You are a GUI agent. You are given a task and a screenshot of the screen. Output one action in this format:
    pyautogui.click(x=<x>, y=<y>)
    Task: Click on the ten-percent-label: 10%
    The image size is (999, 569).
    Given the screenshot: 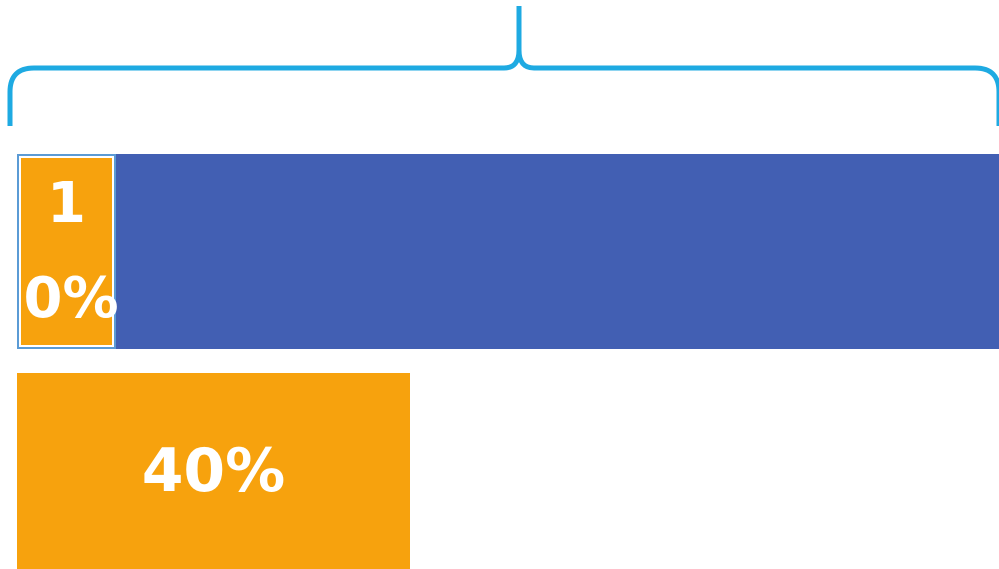 What is the action you would take?
    pyautogui.click(x=71, y=251)
    